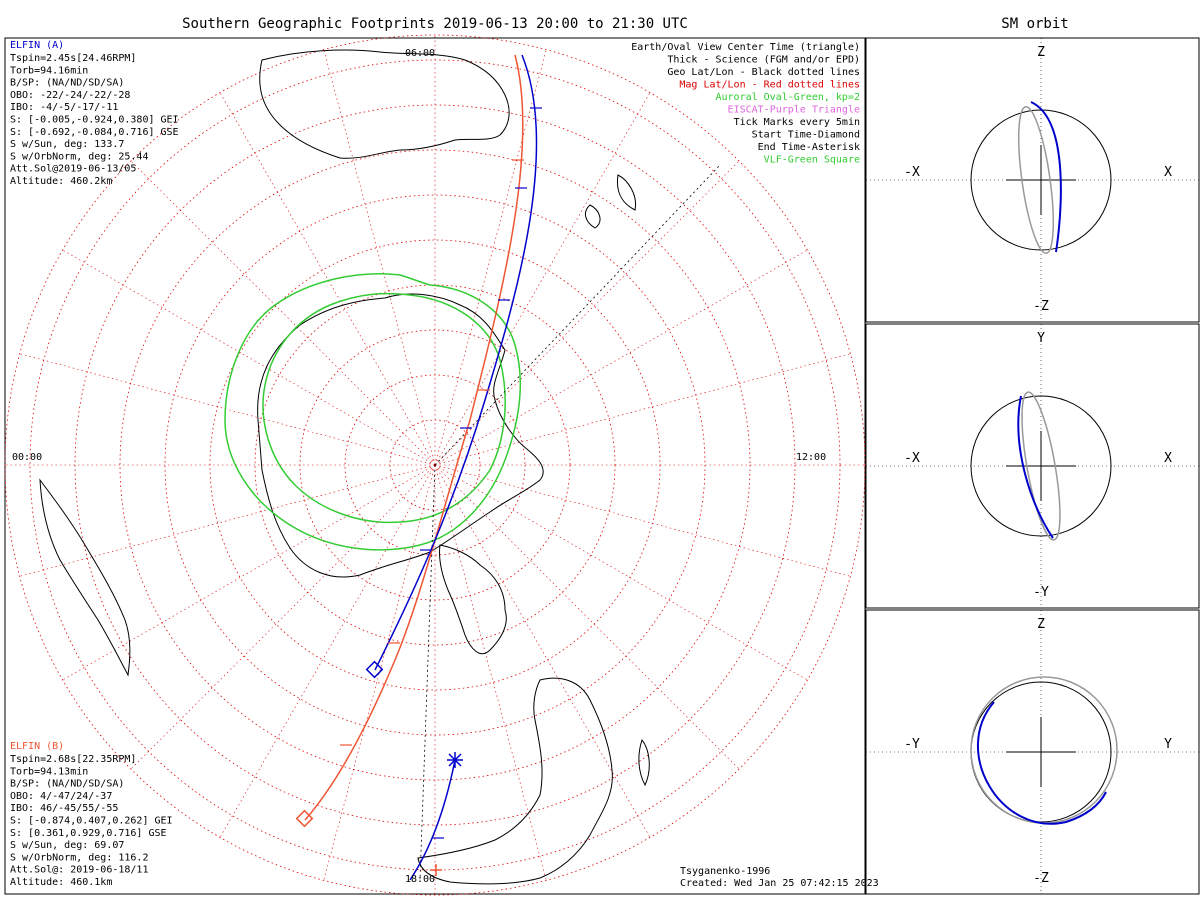 This screenshot has width=1200, height=904. I want to click on panel-axis-label-right: Y, so click(1168, 744).